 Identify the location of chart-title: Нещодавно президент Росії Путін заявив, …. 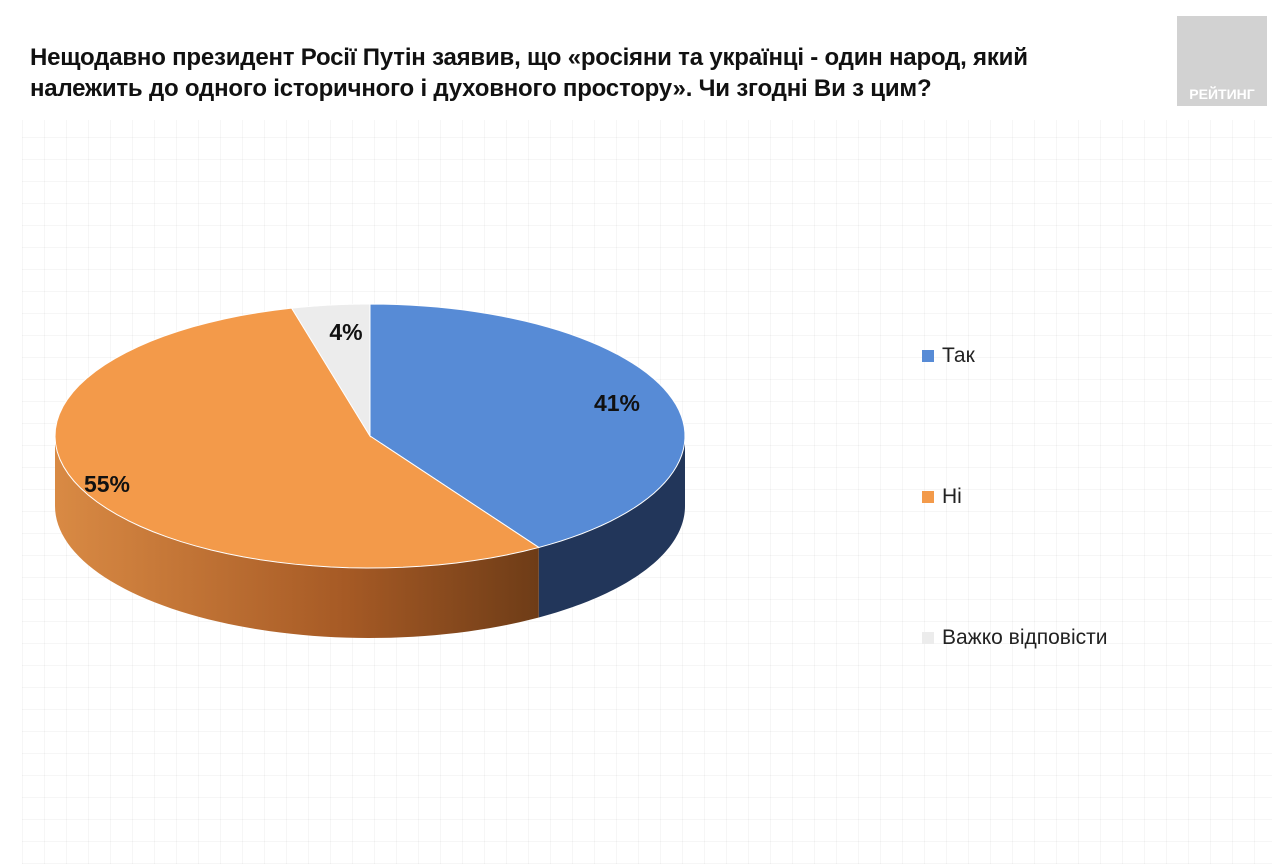
(529, 73).